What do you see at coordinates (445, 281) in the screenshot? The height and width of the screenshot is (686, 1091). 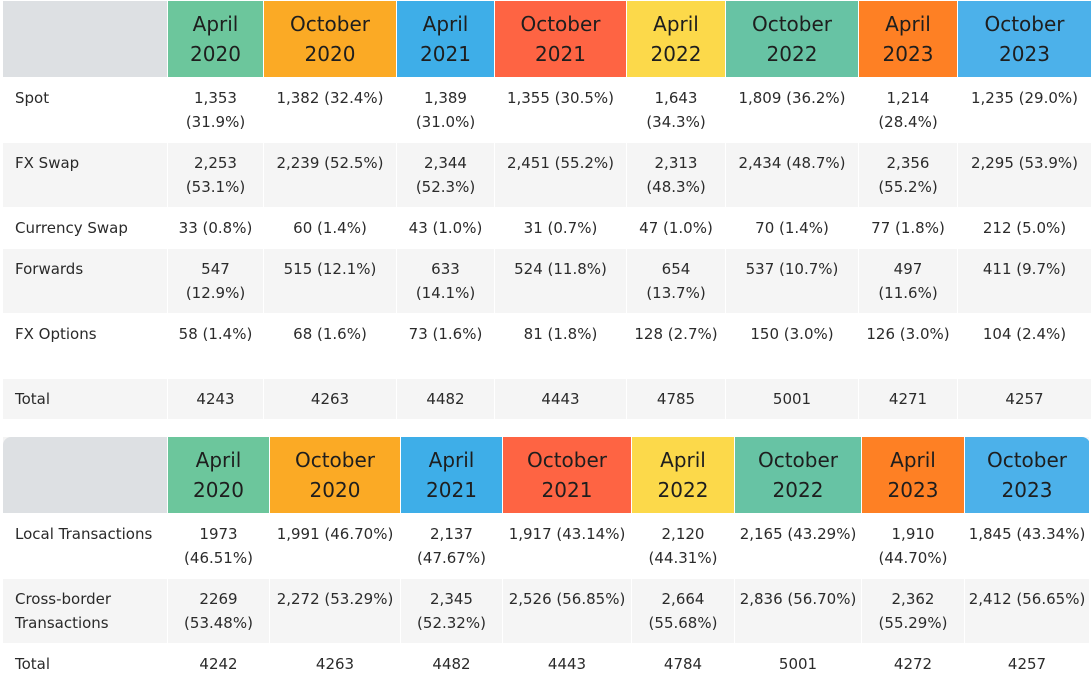 I see `table-cell: 633 (14.1%)` at bounding box center [445, 281].